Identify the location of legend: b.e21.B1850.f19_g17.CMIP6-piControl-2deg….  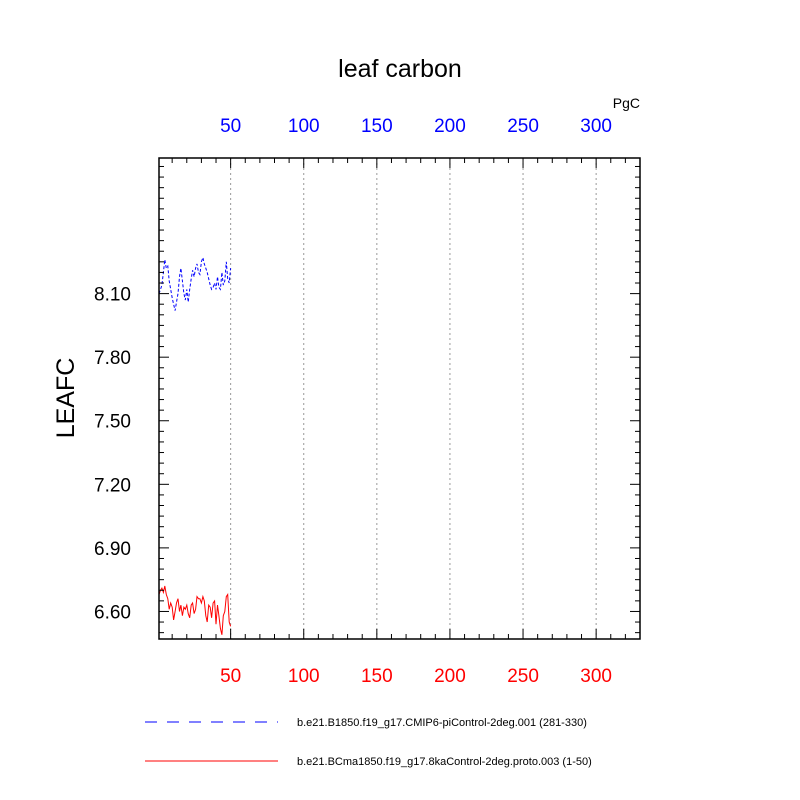
(368, 742).